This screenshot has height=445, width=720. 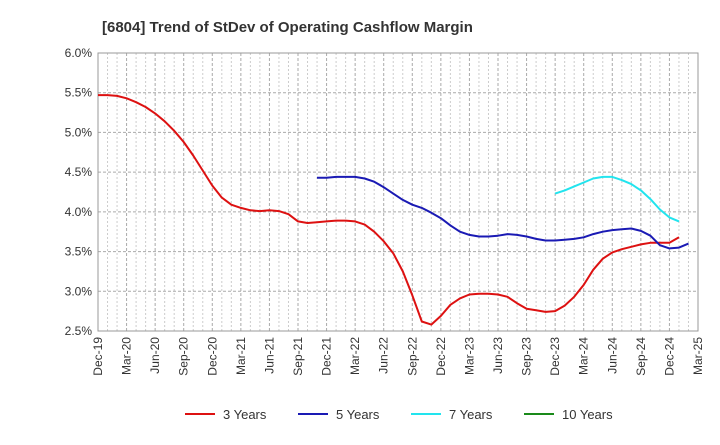 I want to click on legend-label: 10 Years, so click(x=587, y=414).